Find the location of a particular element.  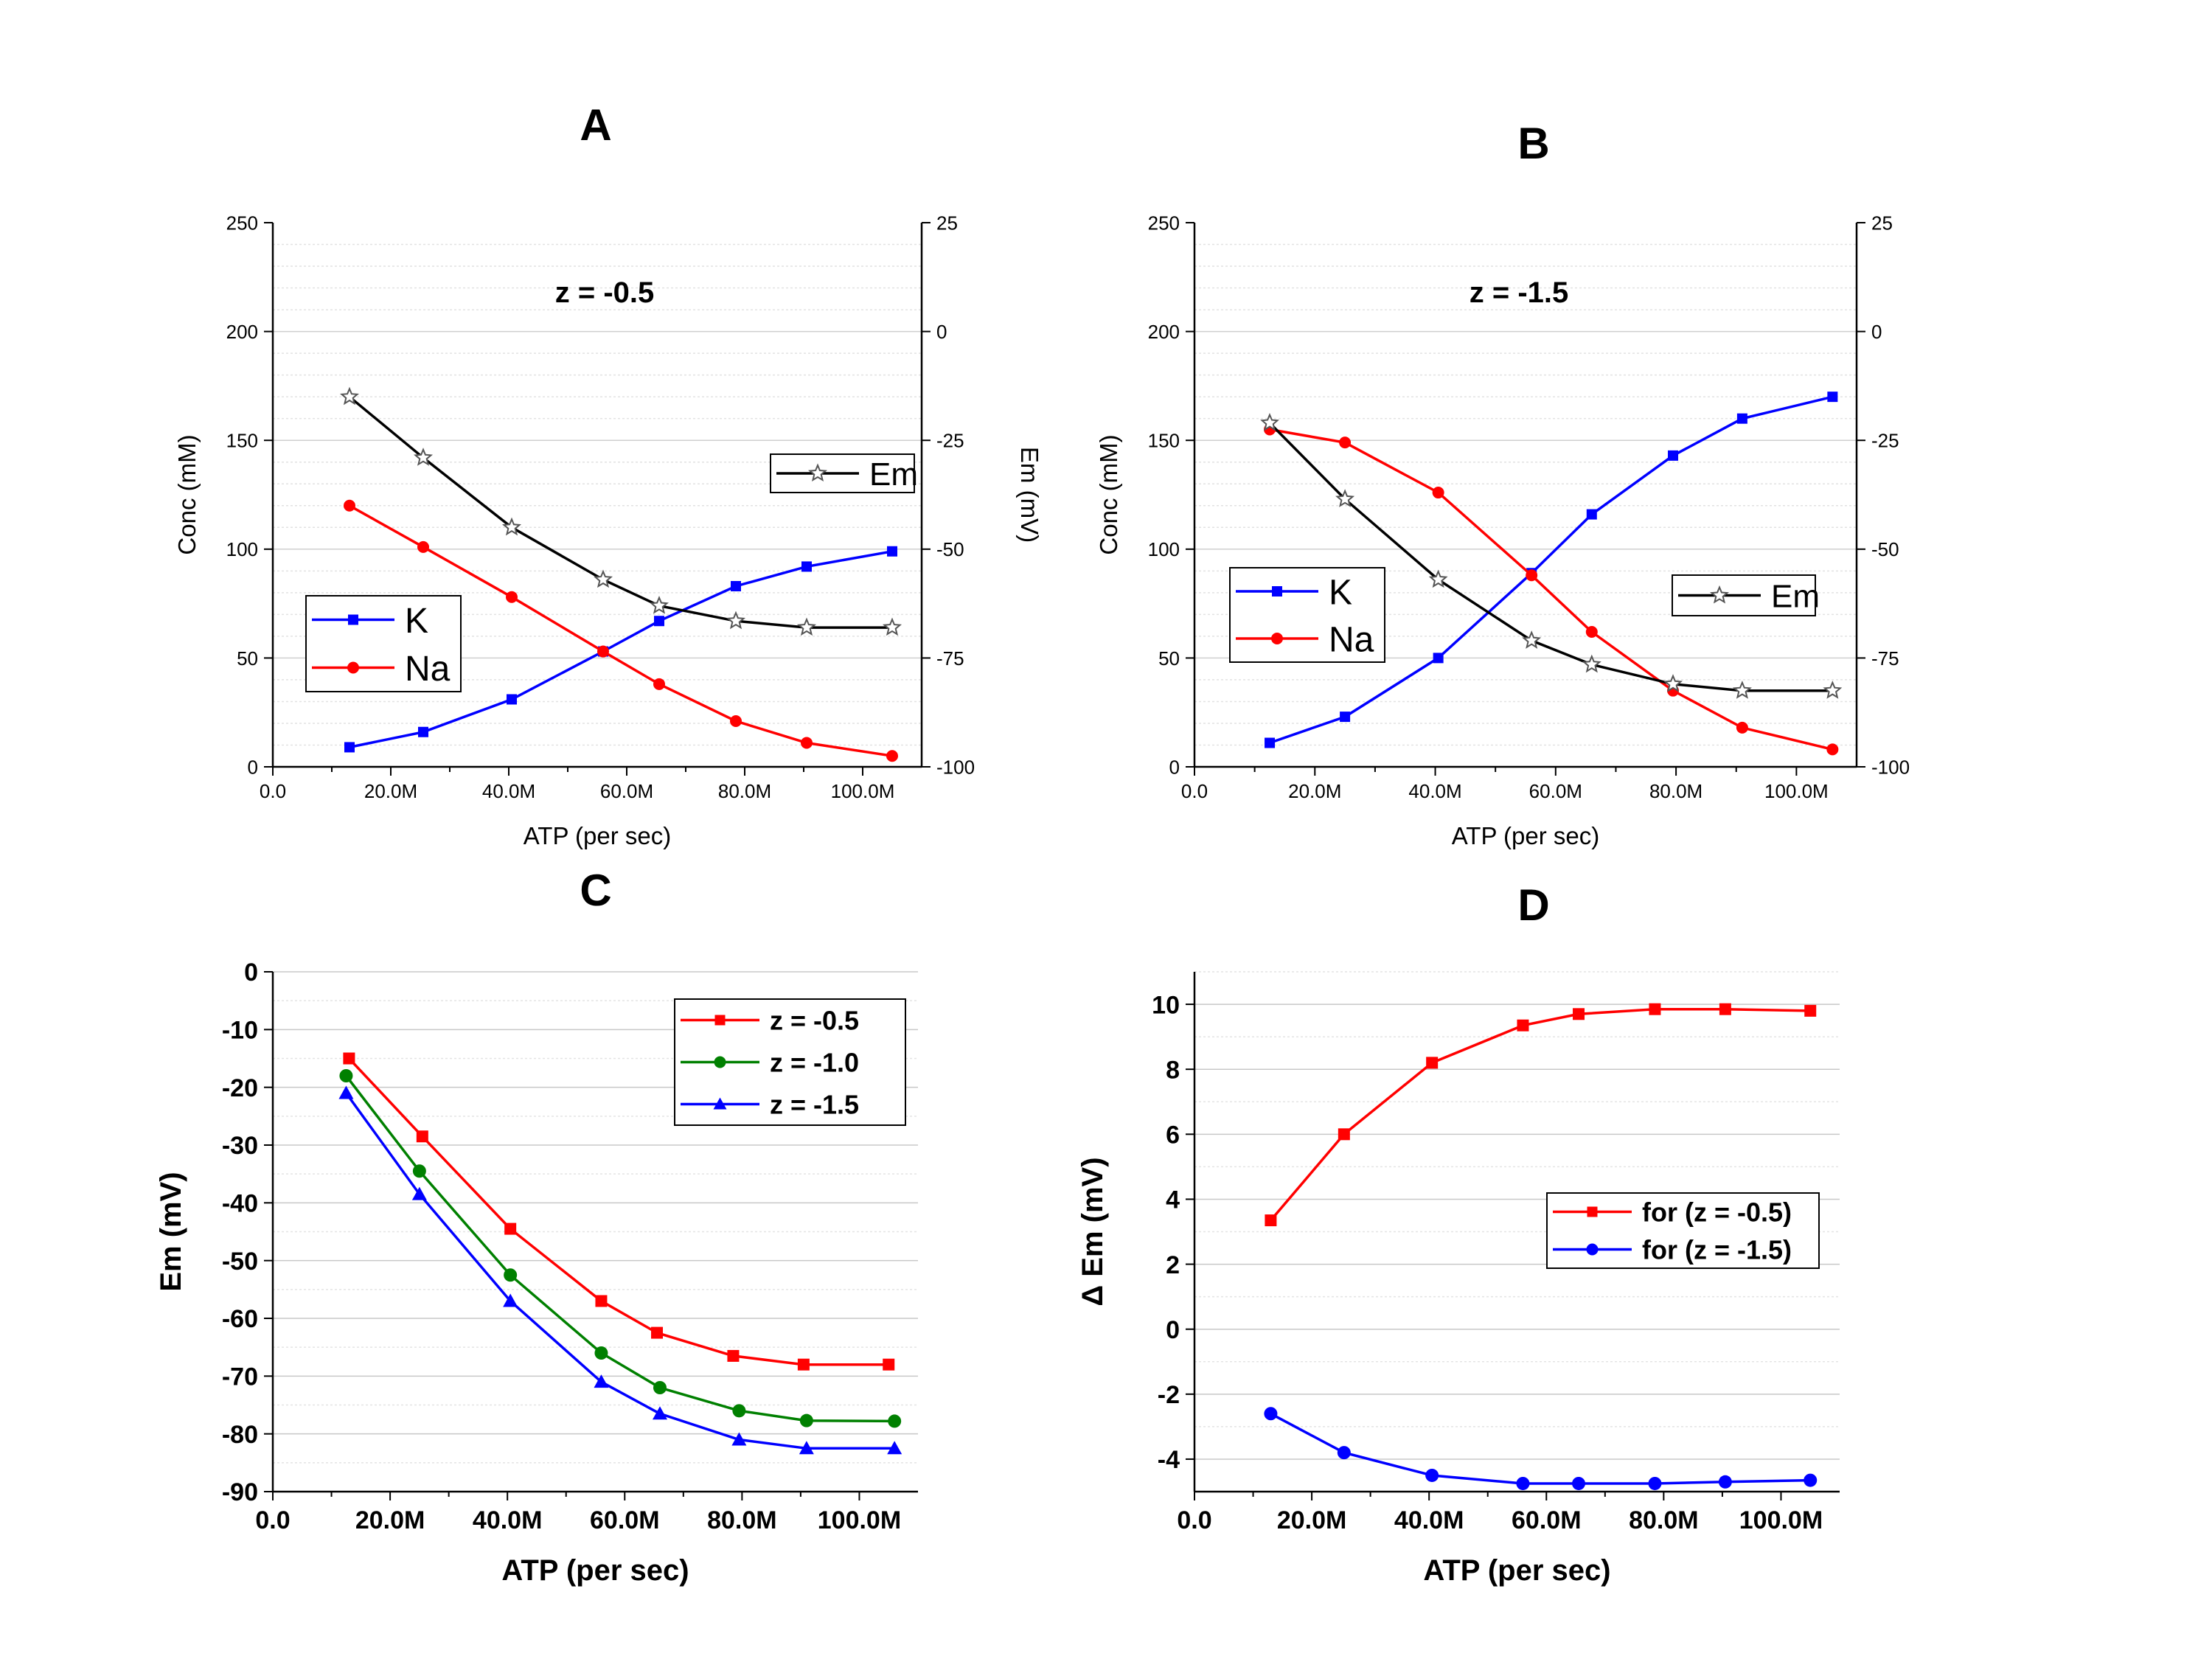

panel-annotation: z = -1.5 is located at coordinates (1519, 292).